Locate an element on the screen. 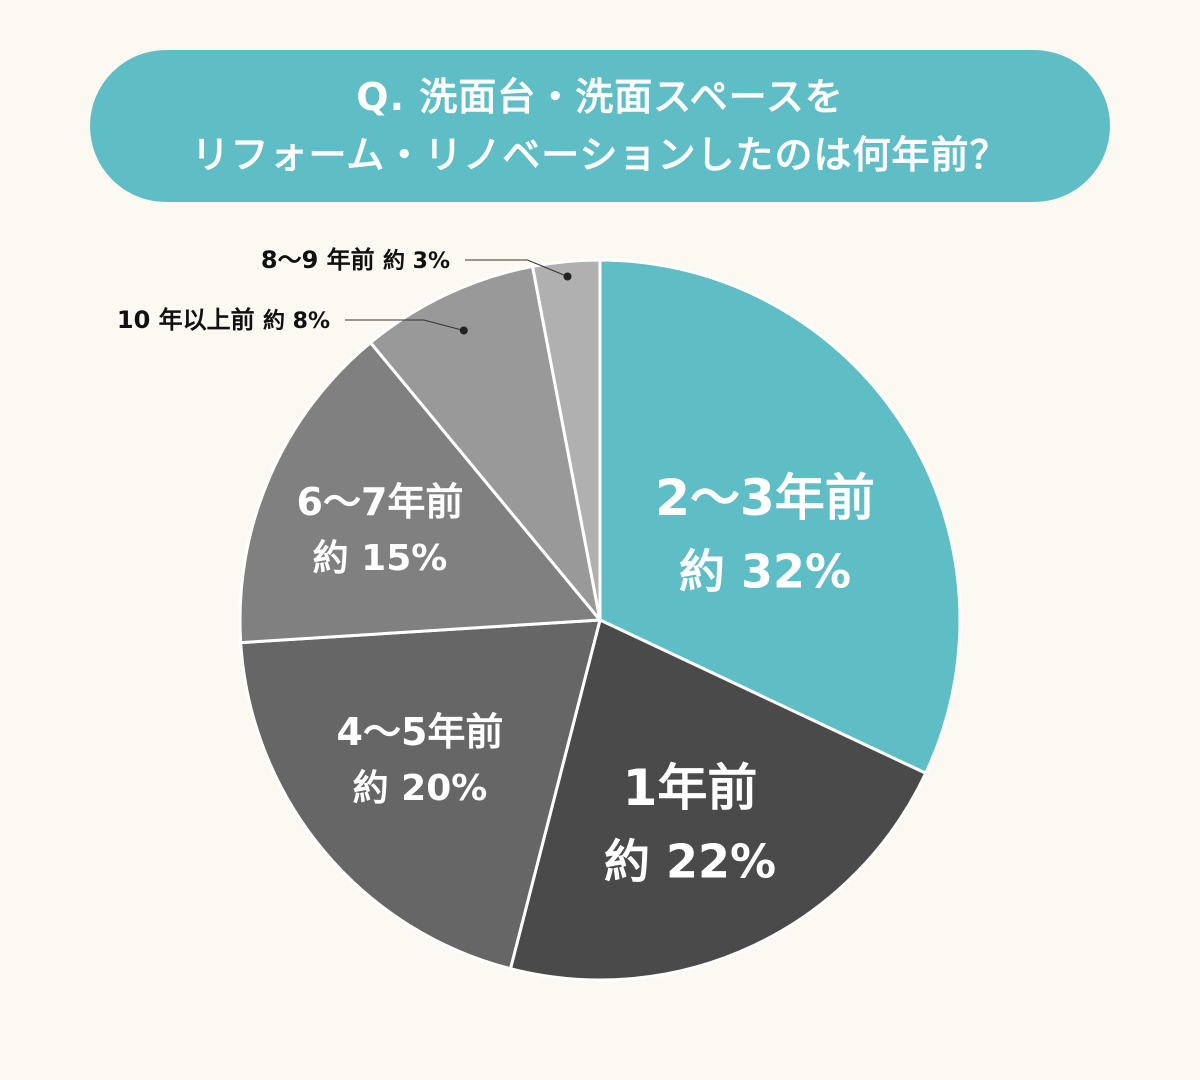  title-line-2: リフォーム・リノベーションしたのは何年前？ is located at coordinates (600, 155).